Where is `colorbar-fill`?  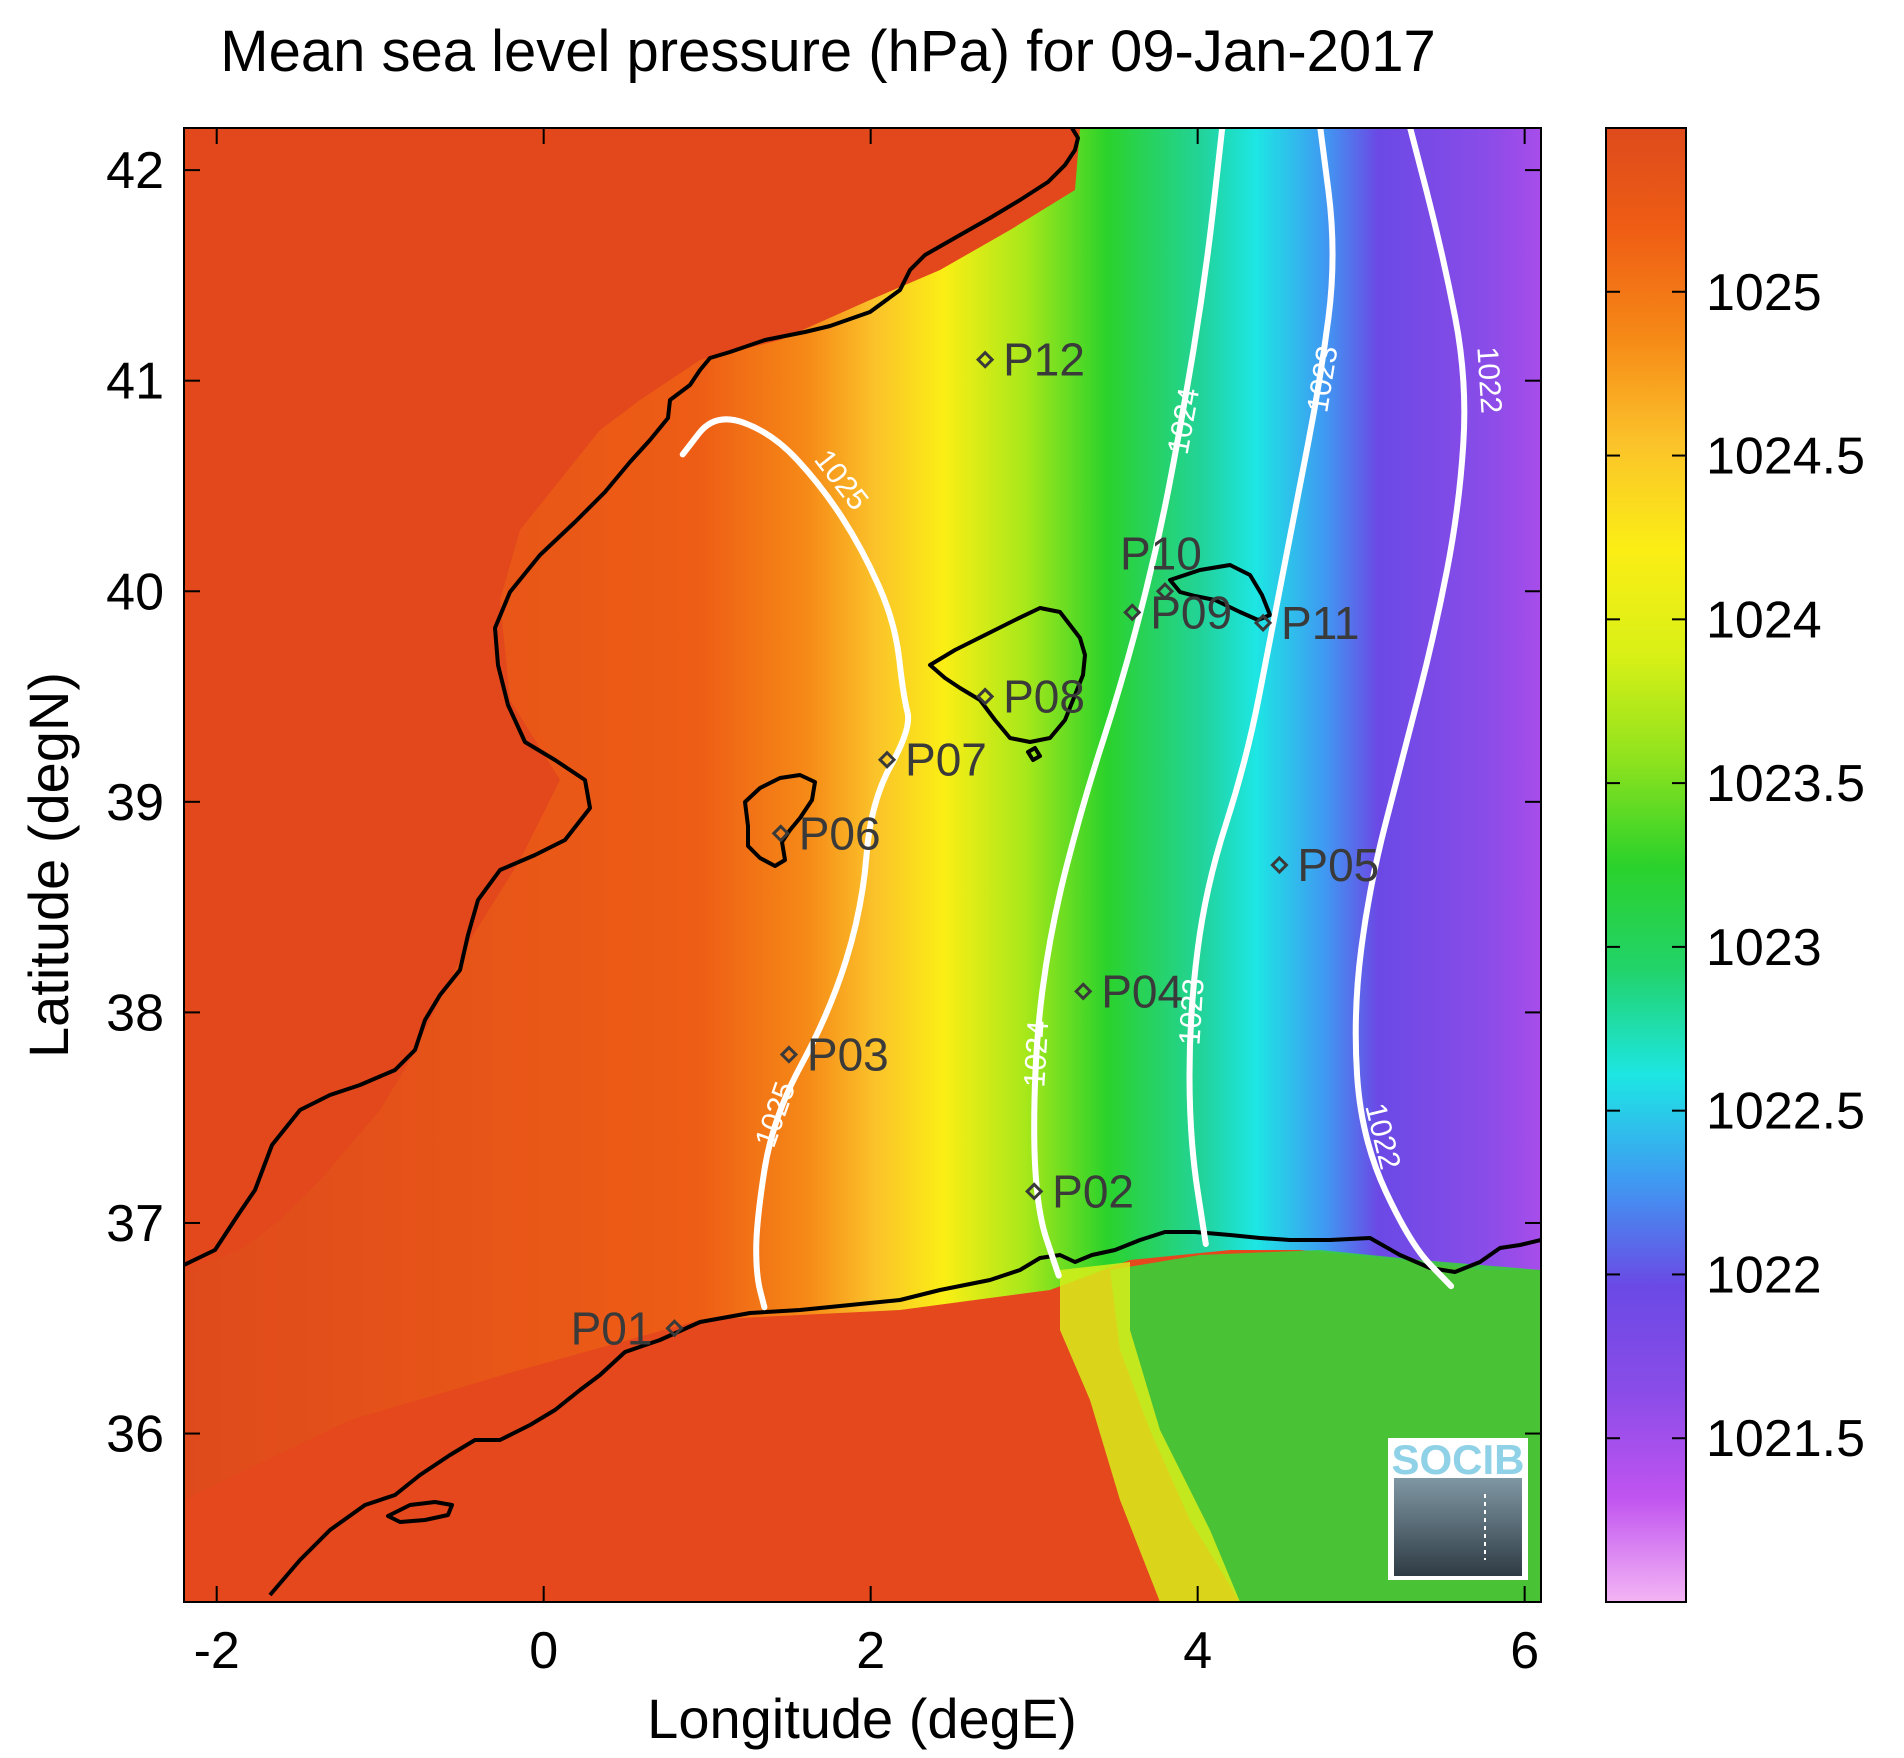
colorbar-fill is located at coordinates (1646, 865).